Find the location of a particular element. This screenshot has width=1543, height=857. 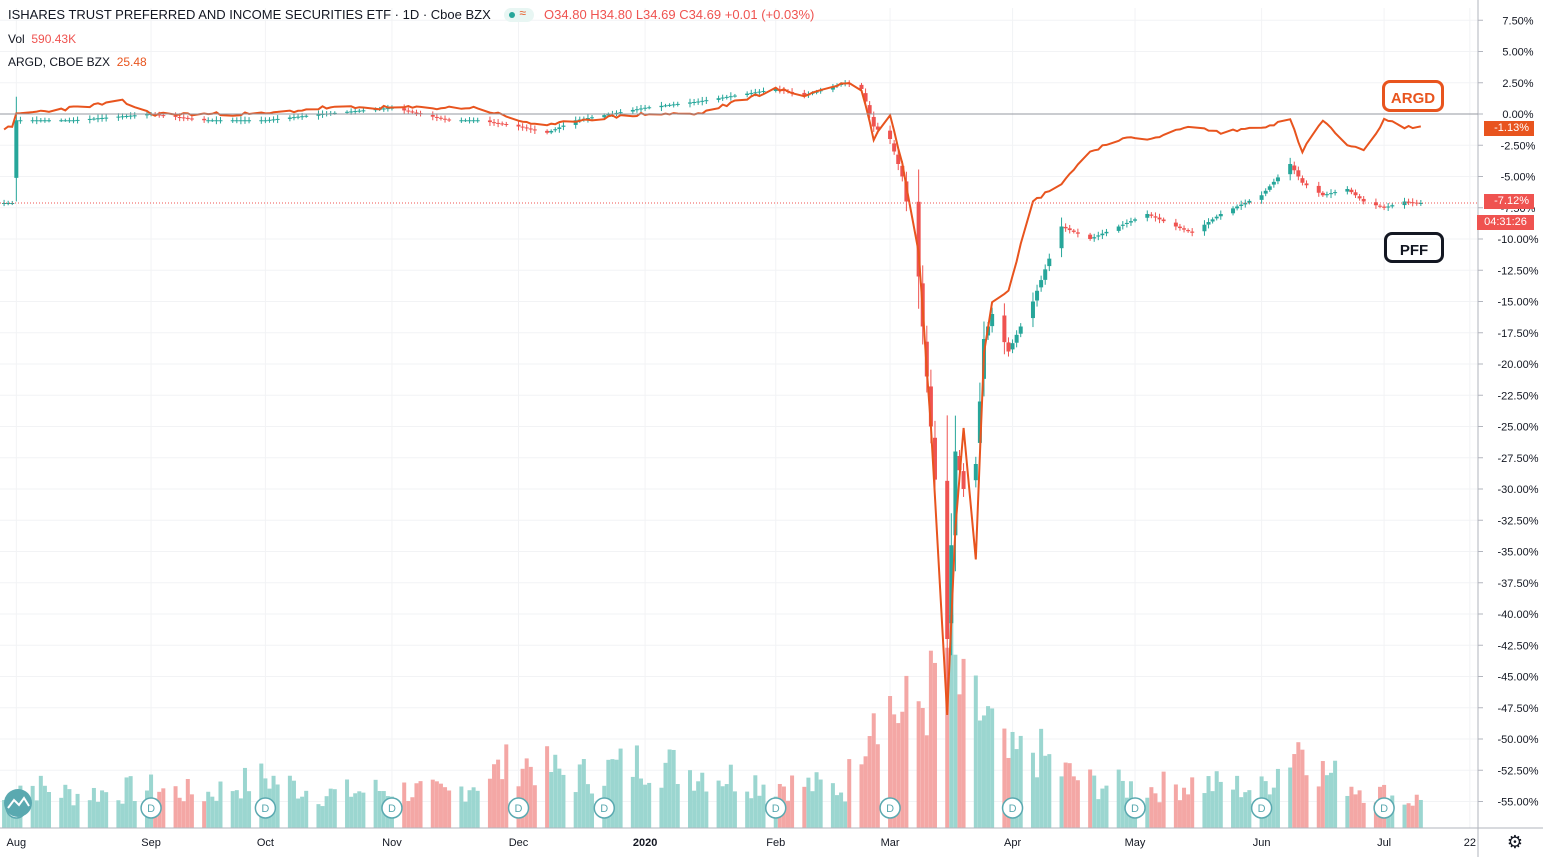

y-tick-label: -52.50% is located at coordinates (1518, 771).